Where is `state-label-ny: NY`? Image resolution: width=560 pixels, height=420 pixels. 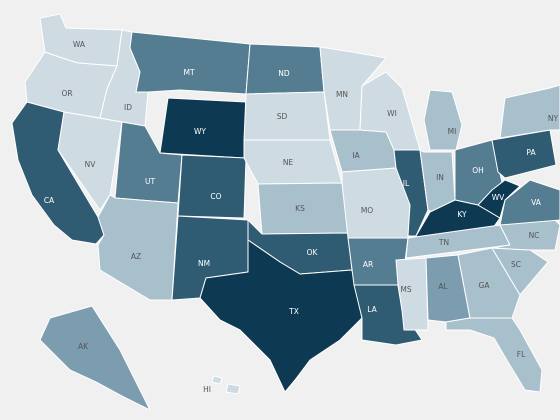 state-label-ny: NY is located at coordinates (553, 118).